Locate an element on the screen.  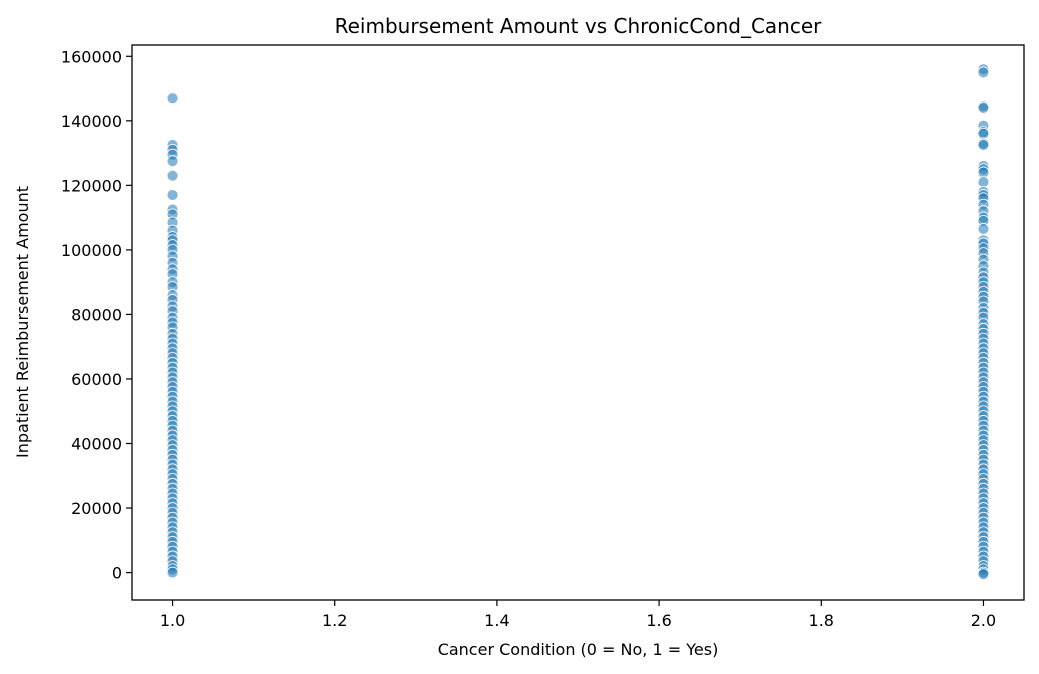
x-tick-label: 1.0 is located at coordinates (172, 620).